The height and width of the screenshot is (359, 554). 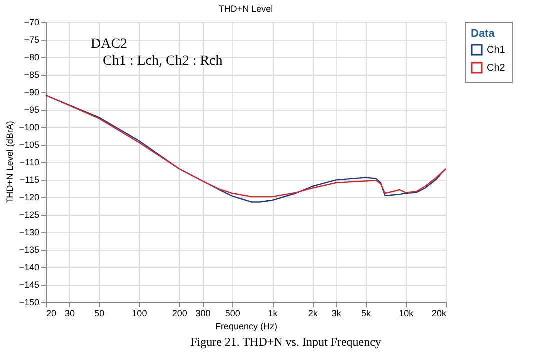 What do you see at coordinates (337, 313) in the screenshot?
I see `x-tick-label: 3k` at bounding box center [337, 313].